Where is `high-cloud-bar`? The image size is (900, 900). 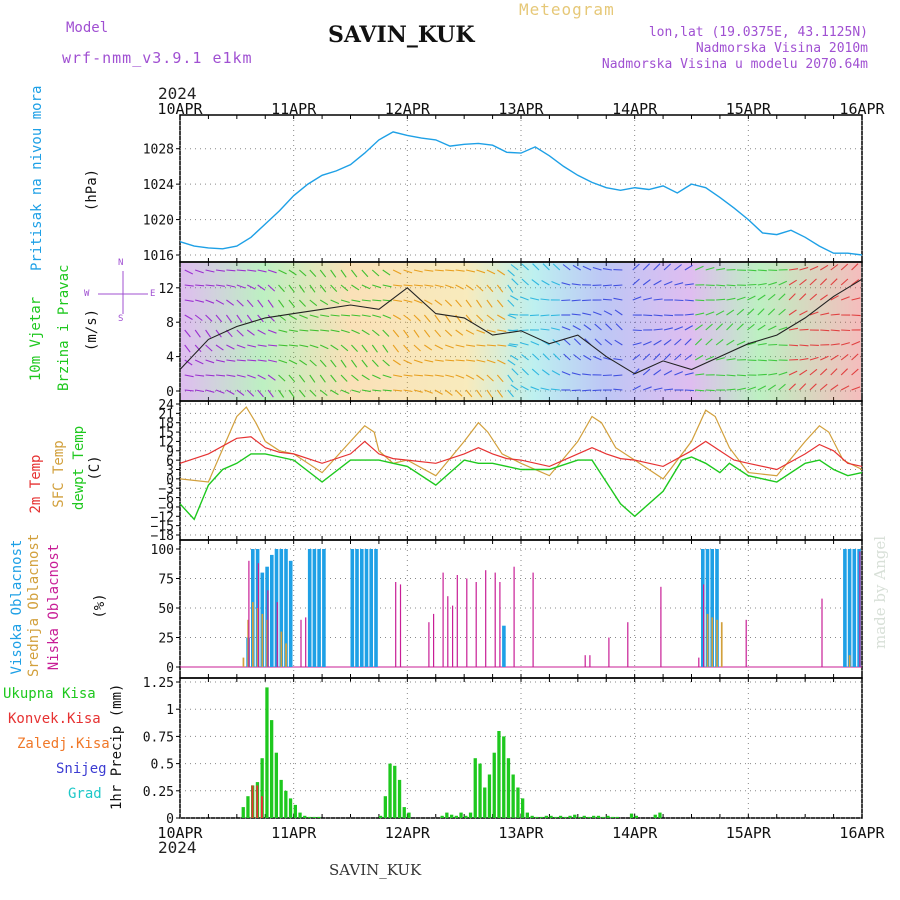
high-cloud-bar is located at coordinates (376, 608).